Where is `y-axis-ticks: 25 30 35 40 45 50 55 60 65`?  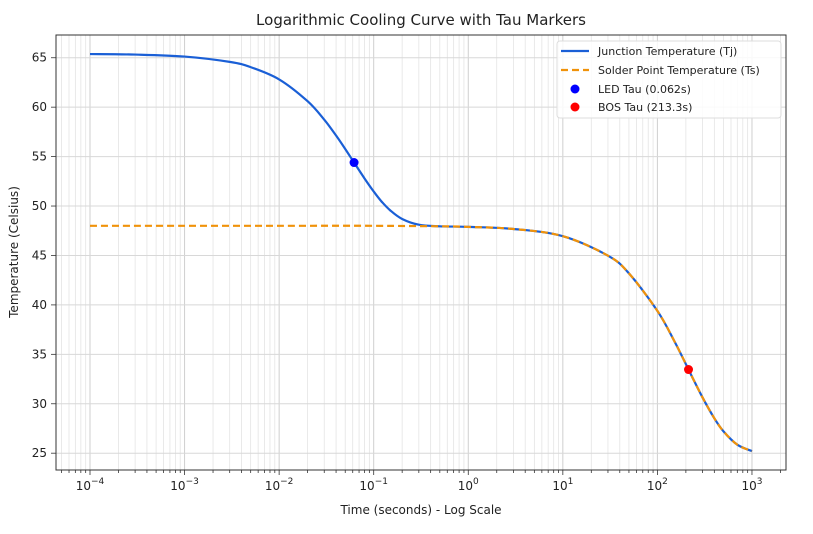
y-axis-ticks: 25 30 35 40 45 50 55 60 65 is located at coordinates (44, 255).